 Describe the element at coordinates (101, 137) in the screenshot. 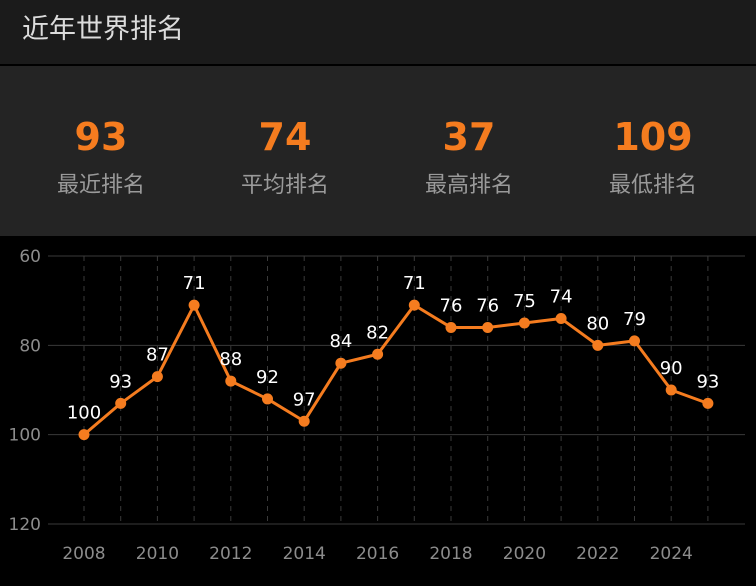

I see `stat-value: 93` at that location.